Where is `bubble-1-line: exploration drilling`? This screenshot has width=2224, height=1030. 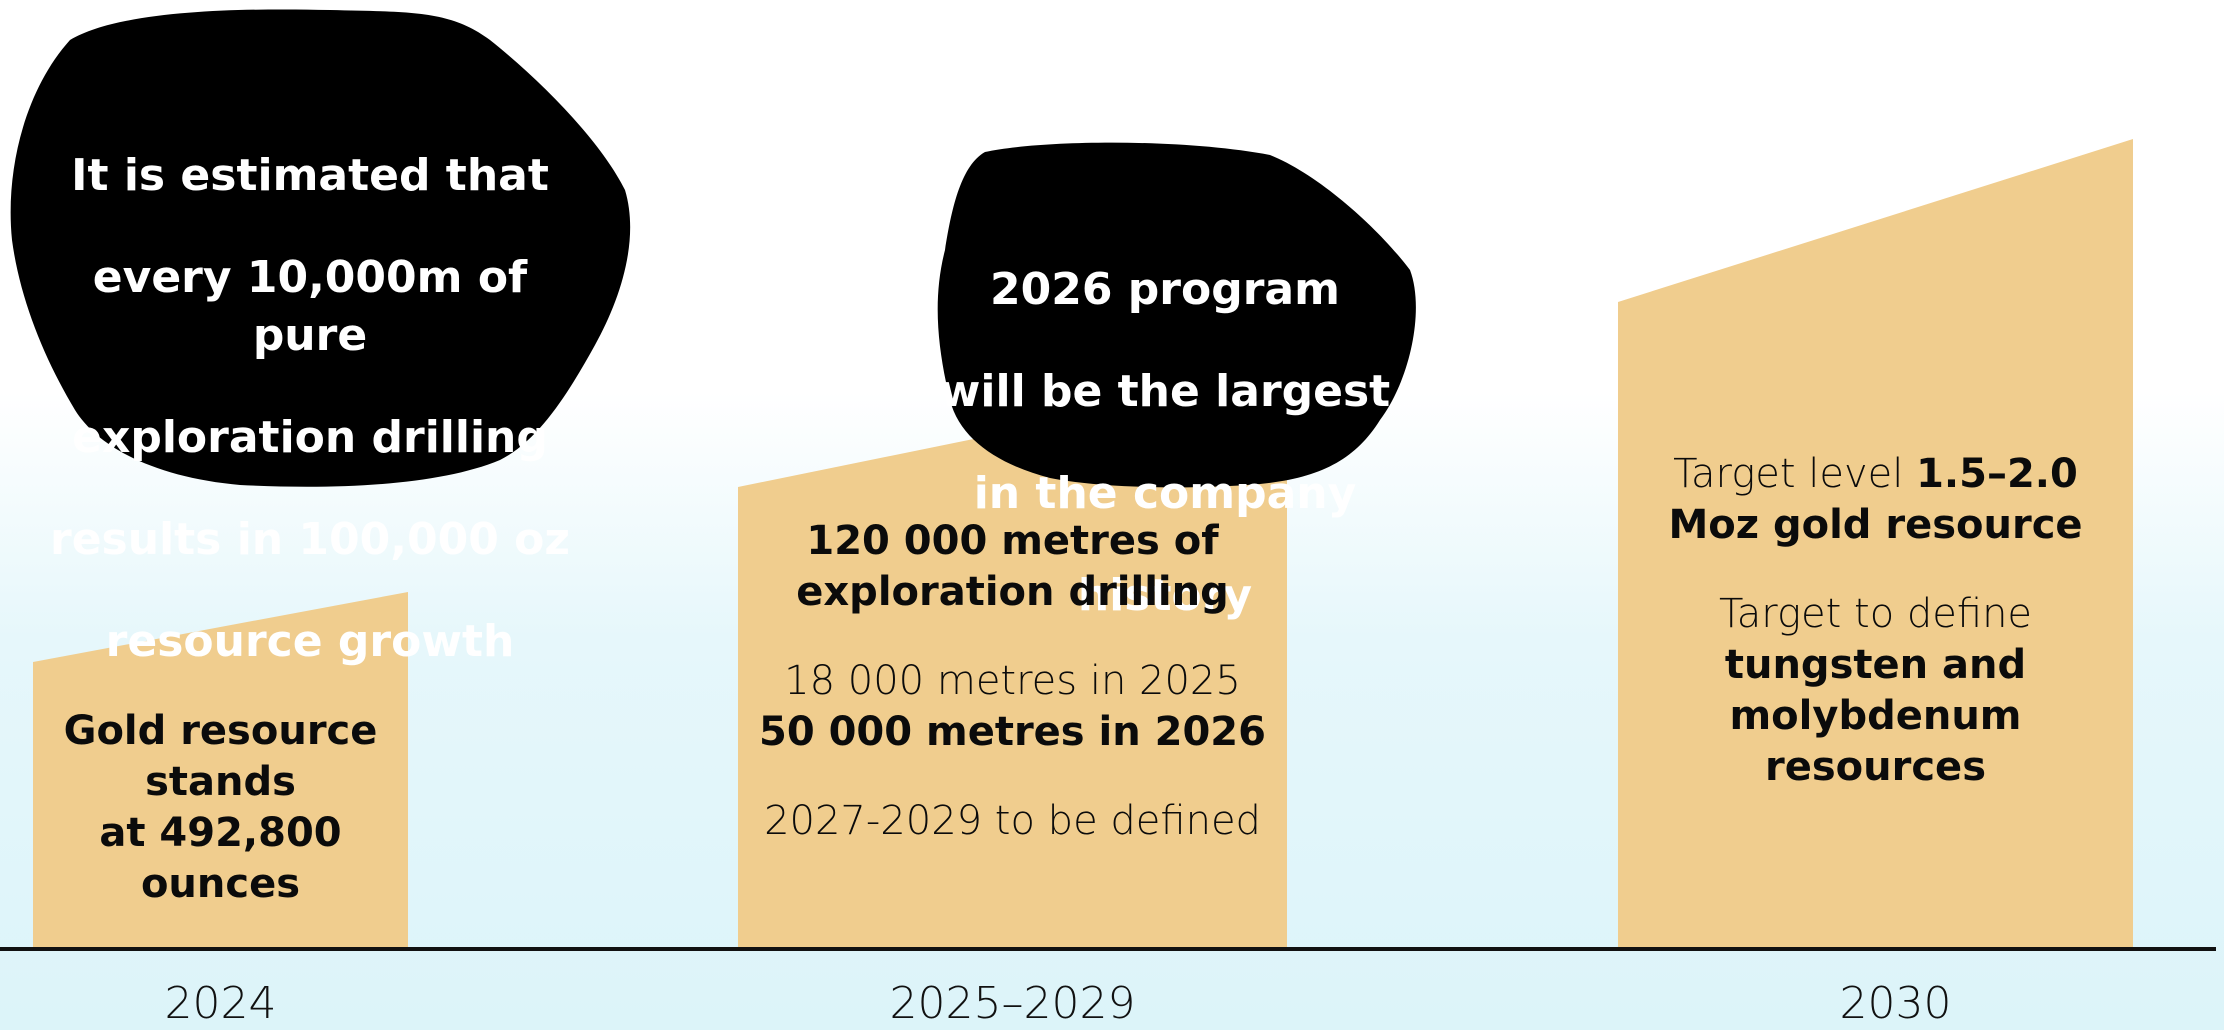
bubble-1-line: exploration drilling is located at coordinates (310, 437).